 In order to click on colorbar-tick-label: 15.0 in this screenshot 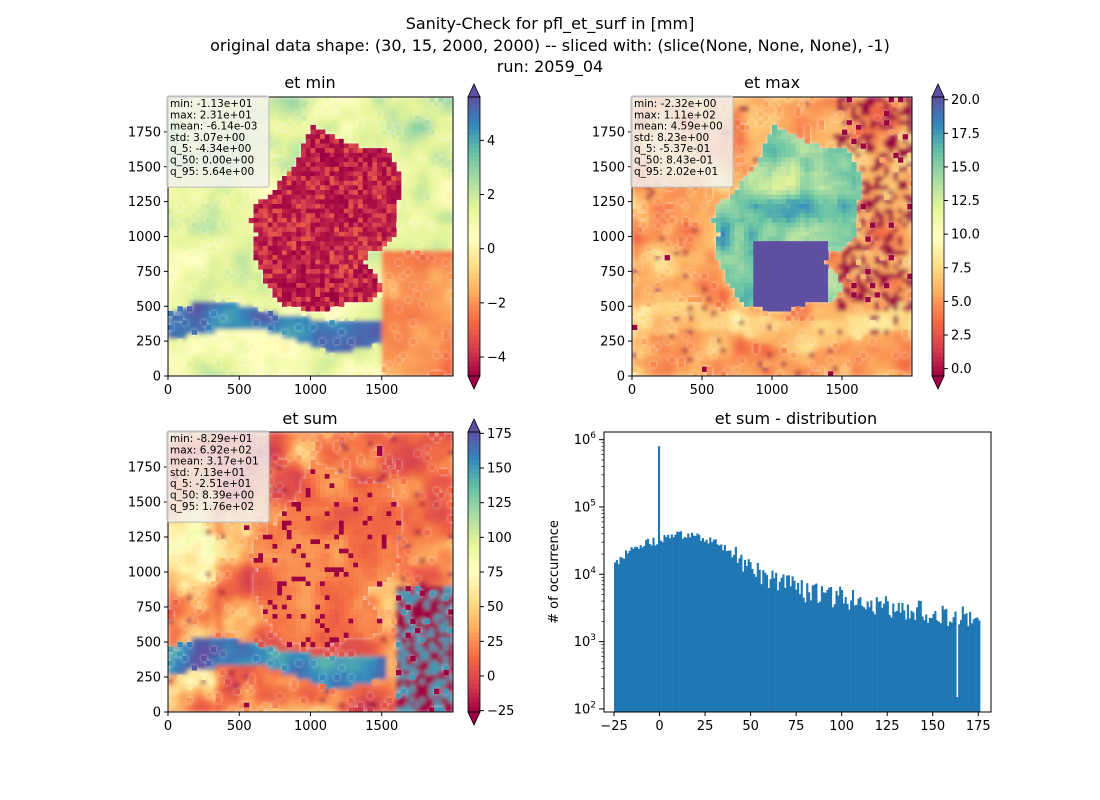, I will do `click(965, 167)`.